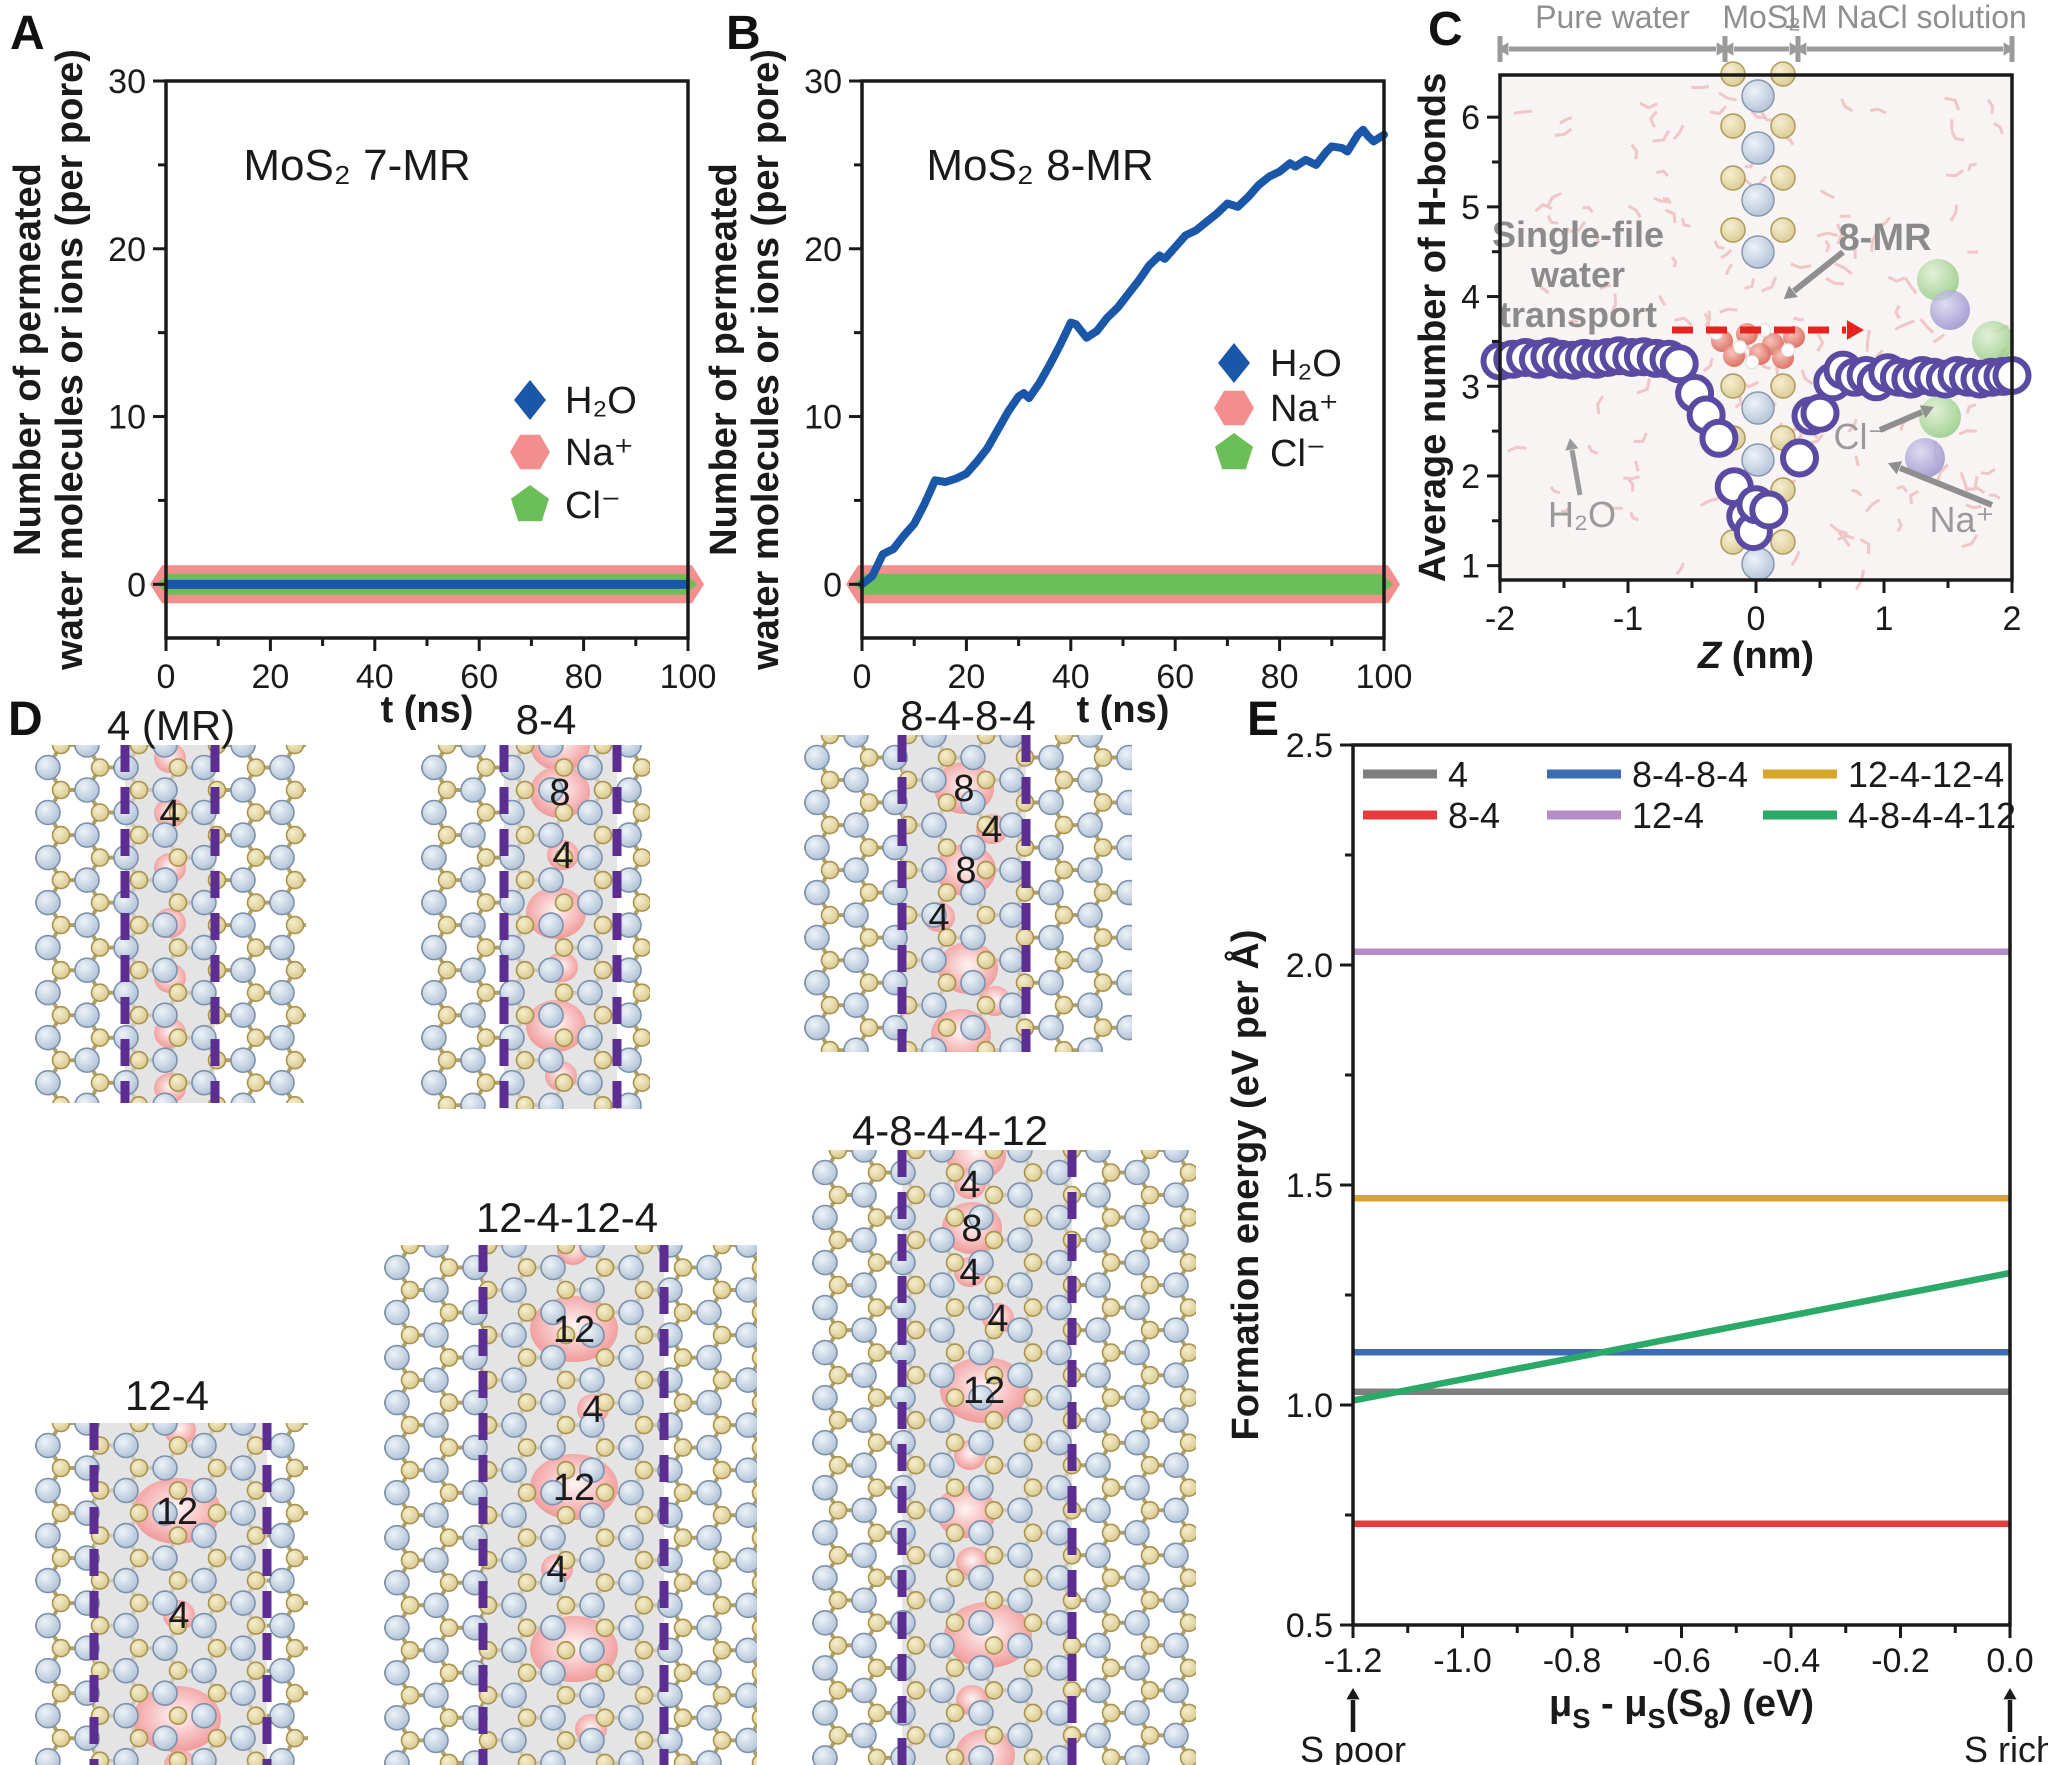 This screenshot has height=1765, width=2048. Describe the element at coordinates (1768, 330) in the screenshot. I see `transport-arrow-icon` at that location.